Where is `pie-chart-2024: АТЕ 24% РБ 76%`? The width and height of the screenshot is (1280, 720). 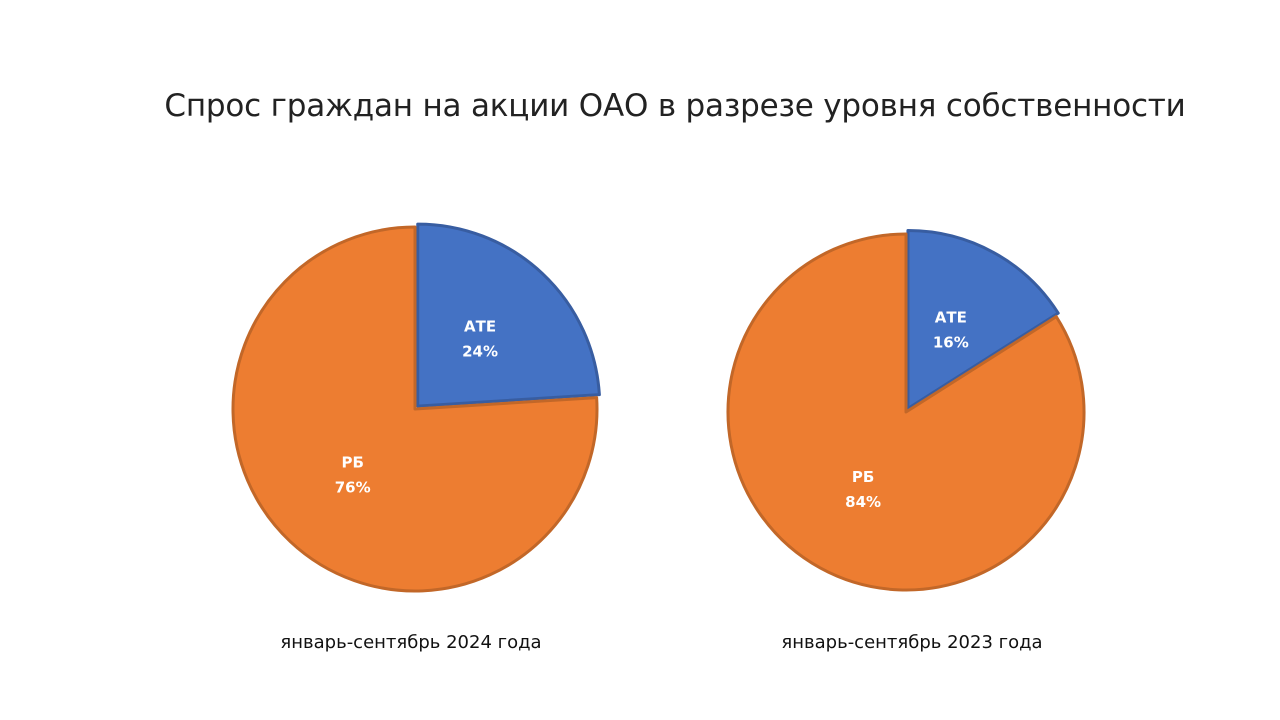 pie-chart-2024: АТЕ 24% РБ 76% is located at coordinates (416, 407).